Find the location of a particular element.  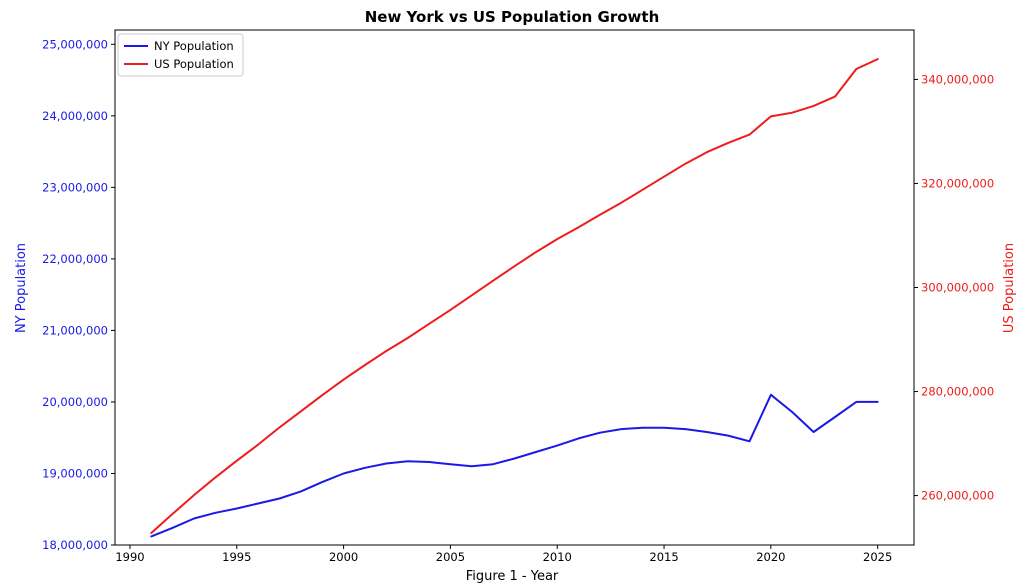

y-left-tick-label: 21,000,000 is located at coordinates (75, 330).